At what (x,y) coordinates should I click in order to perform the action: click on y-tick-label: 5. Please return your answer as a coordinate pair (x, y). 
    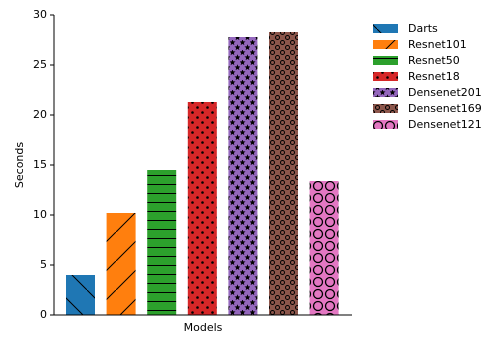
    Looking at the image, I should click on (43, 264).